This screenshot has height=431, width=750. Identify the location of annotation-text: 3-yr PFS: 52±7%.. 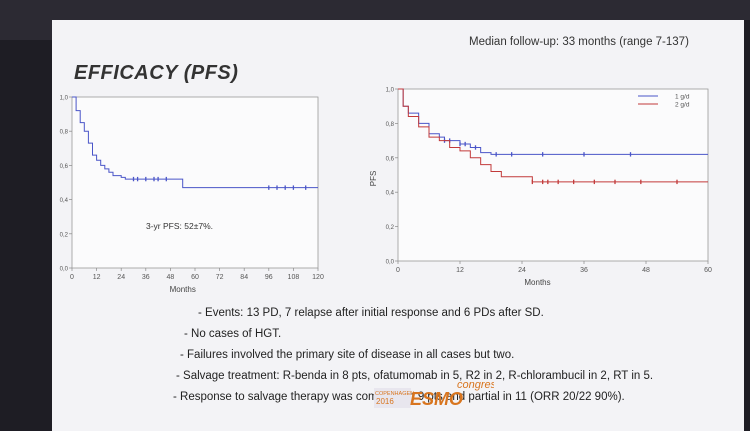
(179, 226).